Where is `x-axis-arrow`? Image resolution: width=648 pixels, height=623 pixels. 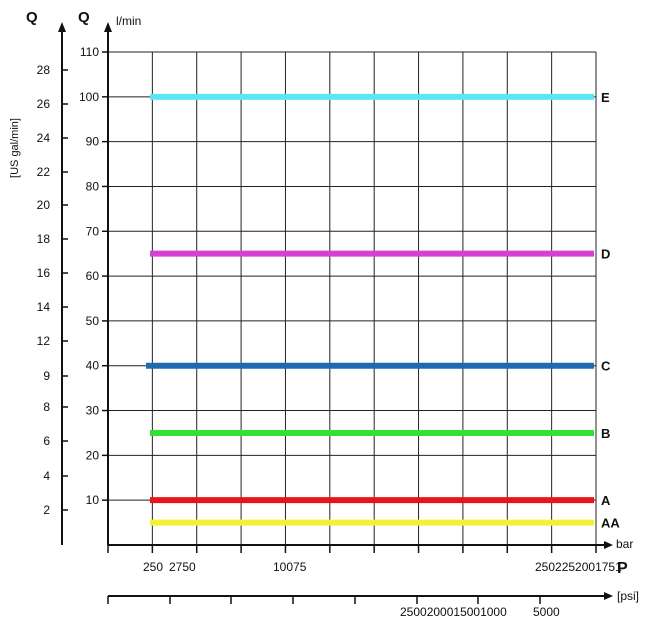
x-axis-arrow is located at coordinates (608, 545).